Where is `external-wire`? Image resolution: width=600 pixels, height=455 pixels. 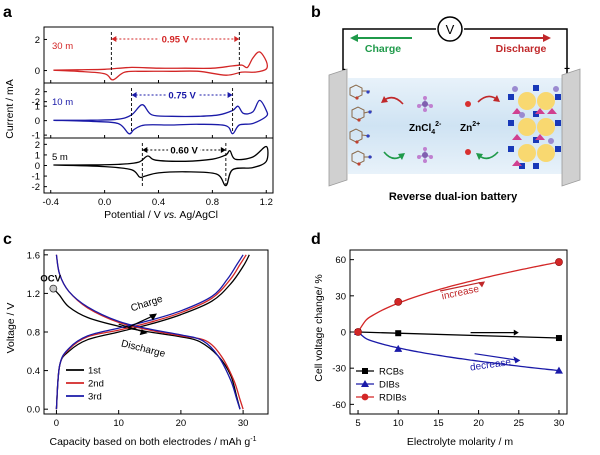
external-wire is located at coordinates (455, 51).